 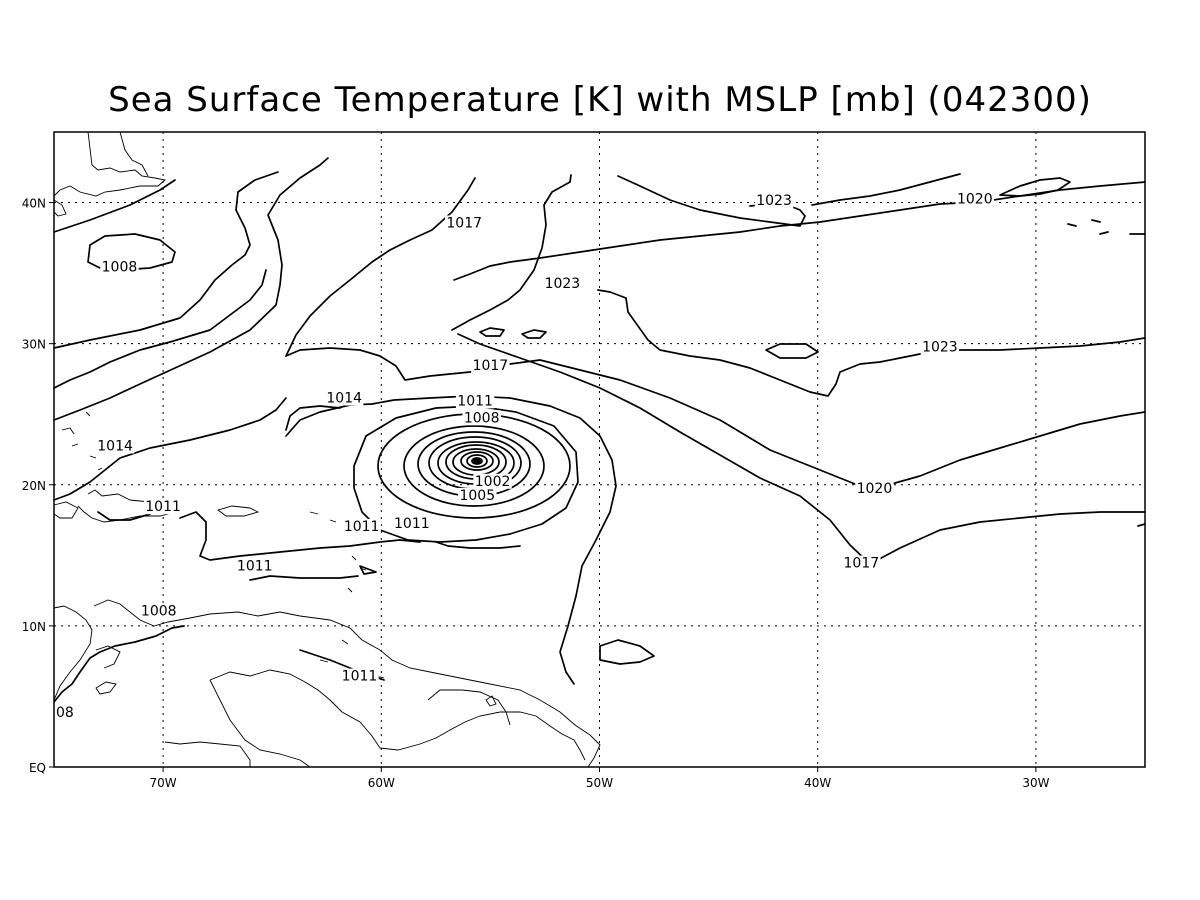 I want to click on lat-tick-label: 40N, so click(x=34, y=204).